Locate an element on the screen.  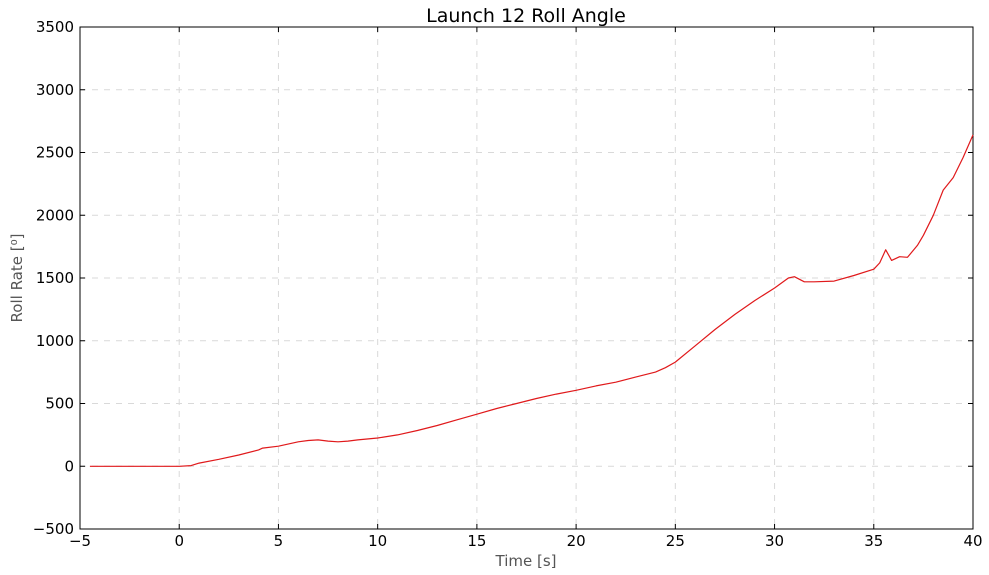
y-tick-label: 2000 is located at coordinates (55, 215).